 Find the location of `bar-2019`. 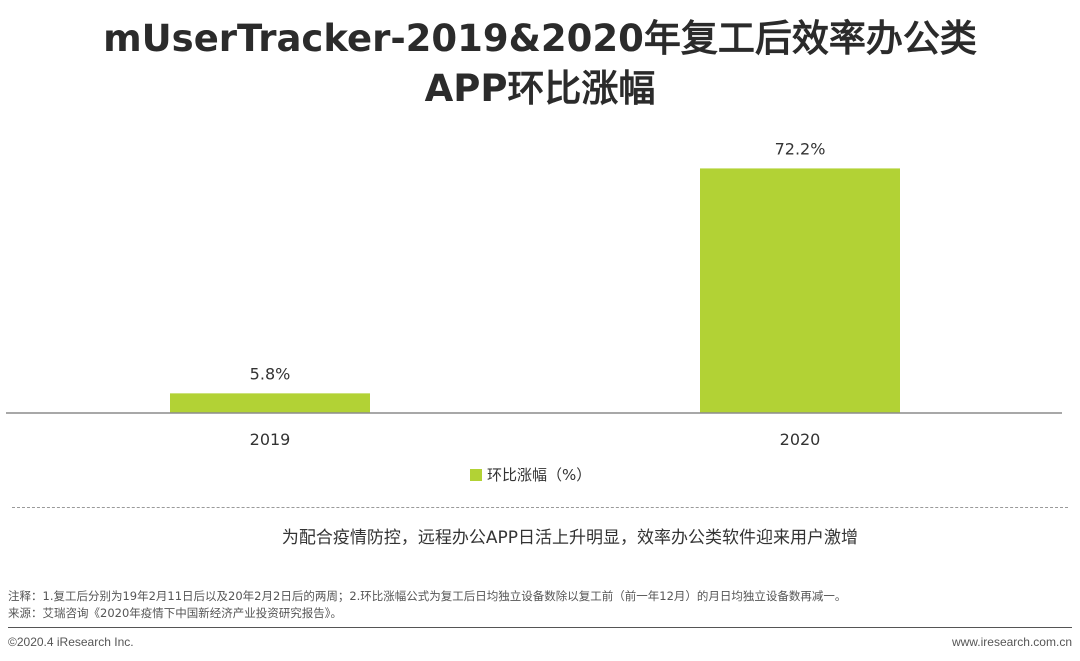

bar-2019 is located at coordinates (270, 403).